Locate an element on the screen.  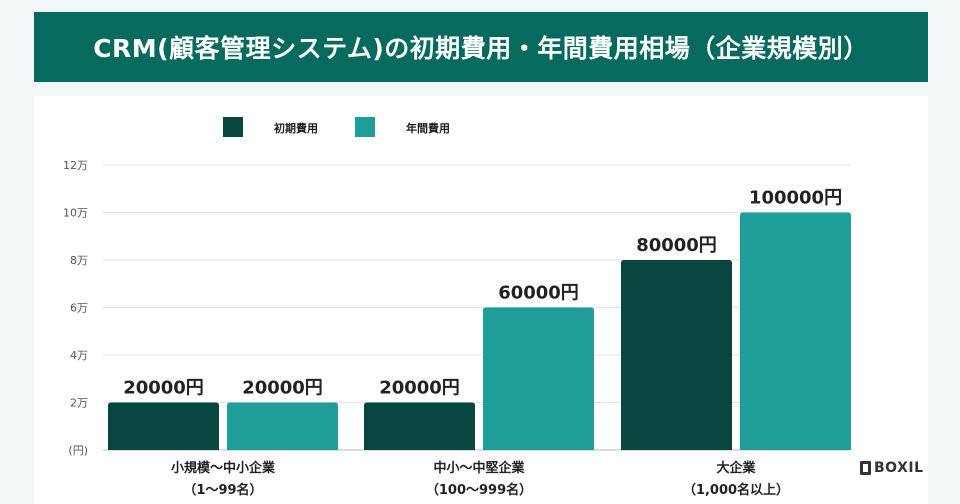
y-tick-label: 8万 is located at coordinates (79, 260).